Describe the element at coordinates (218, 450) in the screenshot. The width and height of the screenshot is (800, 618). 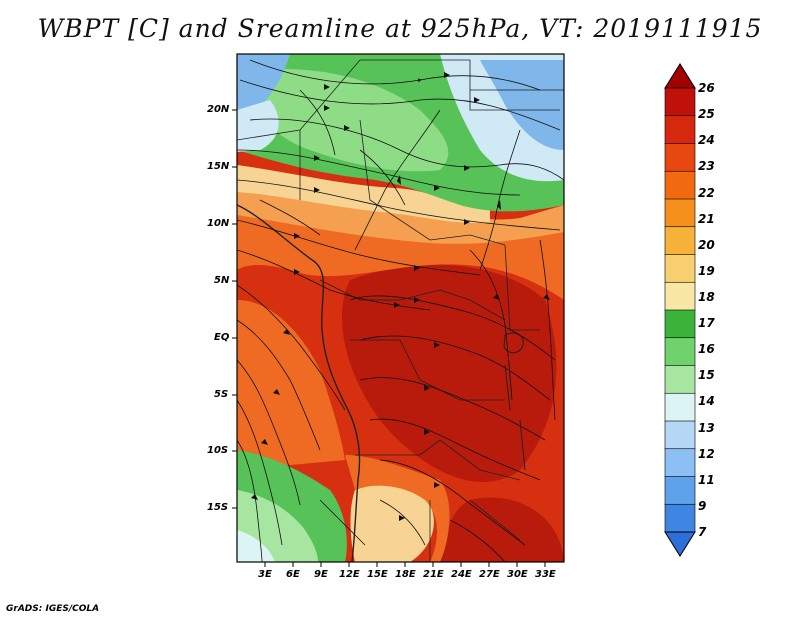
I see `lat-label-10s: 10S` at that location.